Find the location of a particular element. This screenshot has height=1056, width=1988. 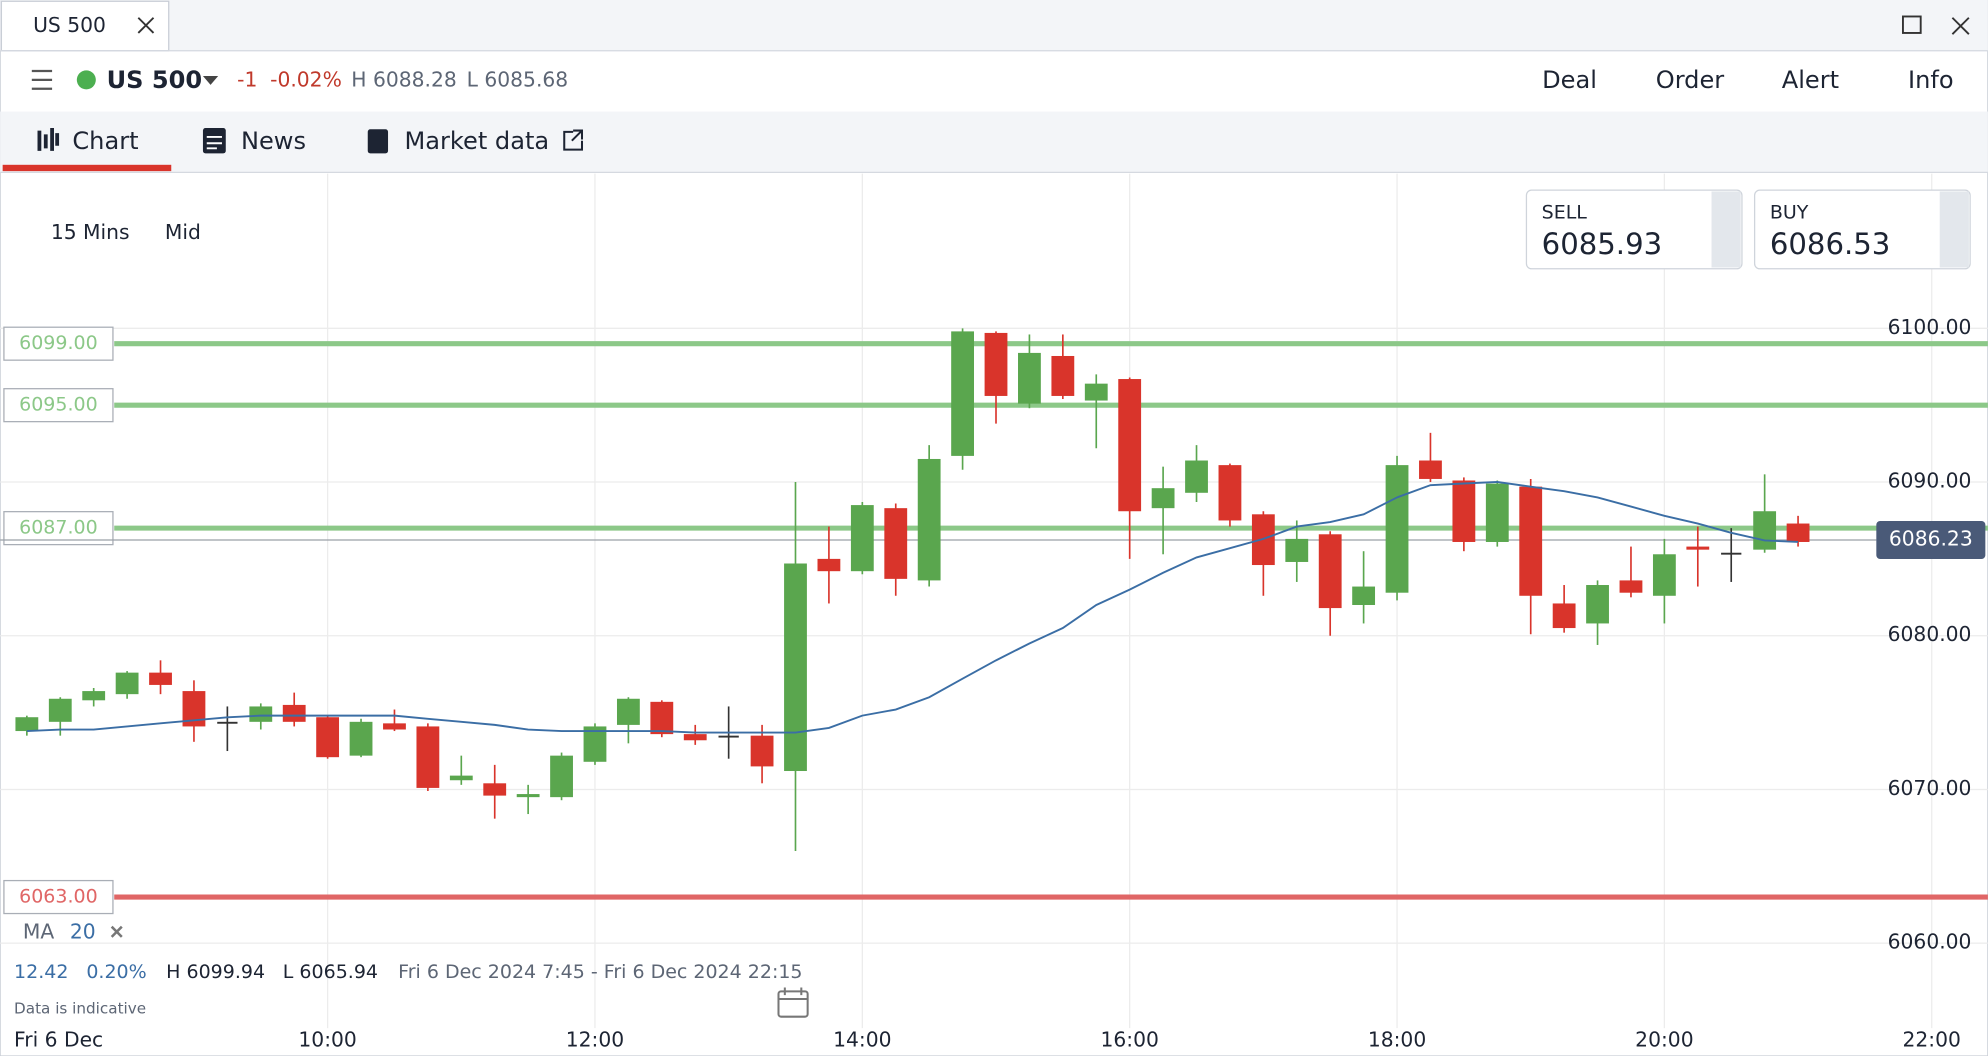

sell-label: SELL is located at coordinates (1565, 212).